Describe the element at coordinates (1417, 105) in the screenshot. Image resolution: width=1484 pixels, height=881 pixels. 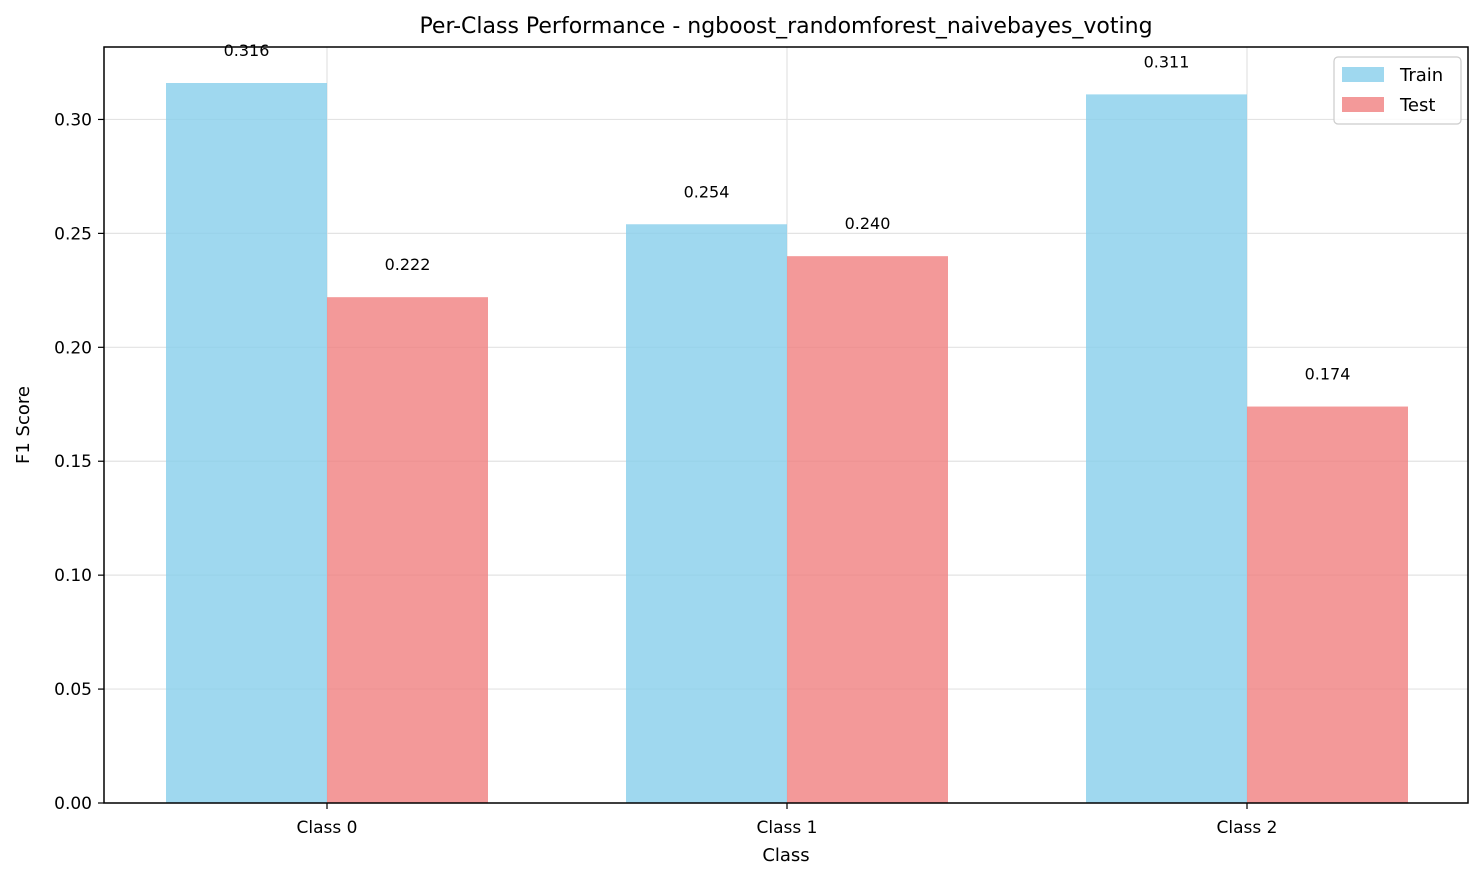
I see `legend-label-test: Test` at that location.